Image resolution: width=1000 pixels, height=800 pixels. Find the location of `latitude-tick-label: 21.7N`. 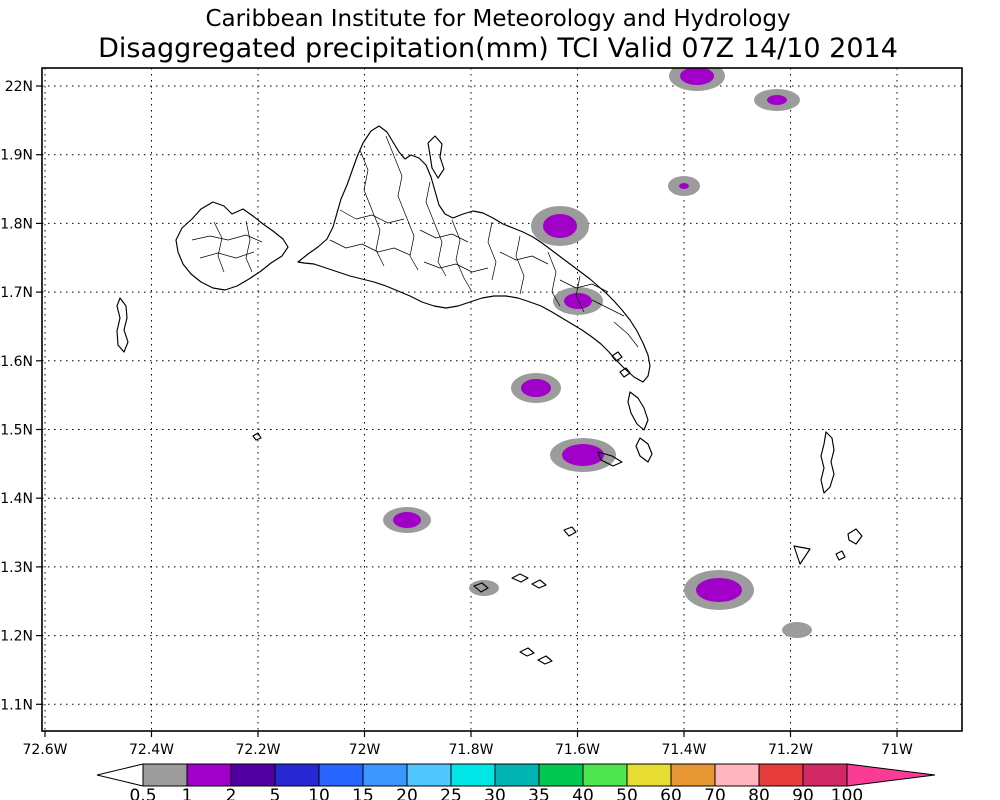

latitude-tick-label: 21.7N is located at coordinates (16, 293).